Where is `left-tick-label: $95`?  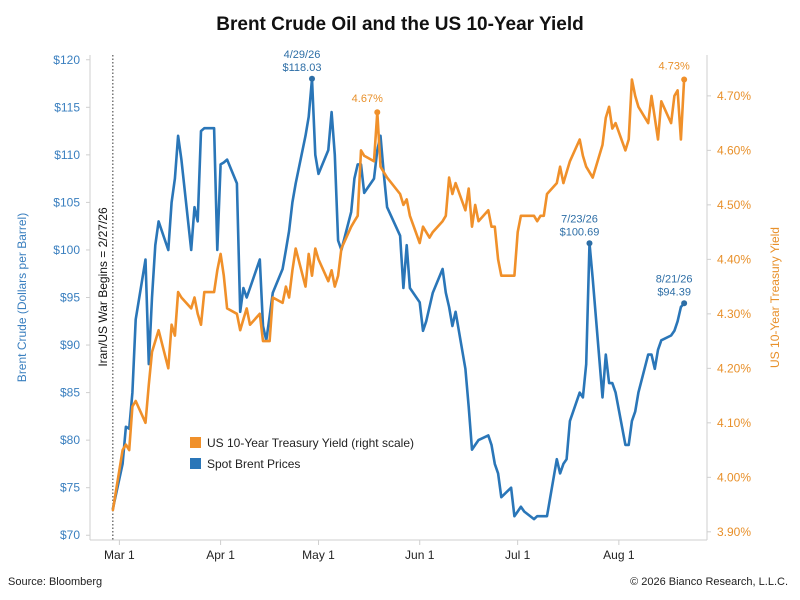 left-tick-label: $95 is located at coordinates (70, 298).